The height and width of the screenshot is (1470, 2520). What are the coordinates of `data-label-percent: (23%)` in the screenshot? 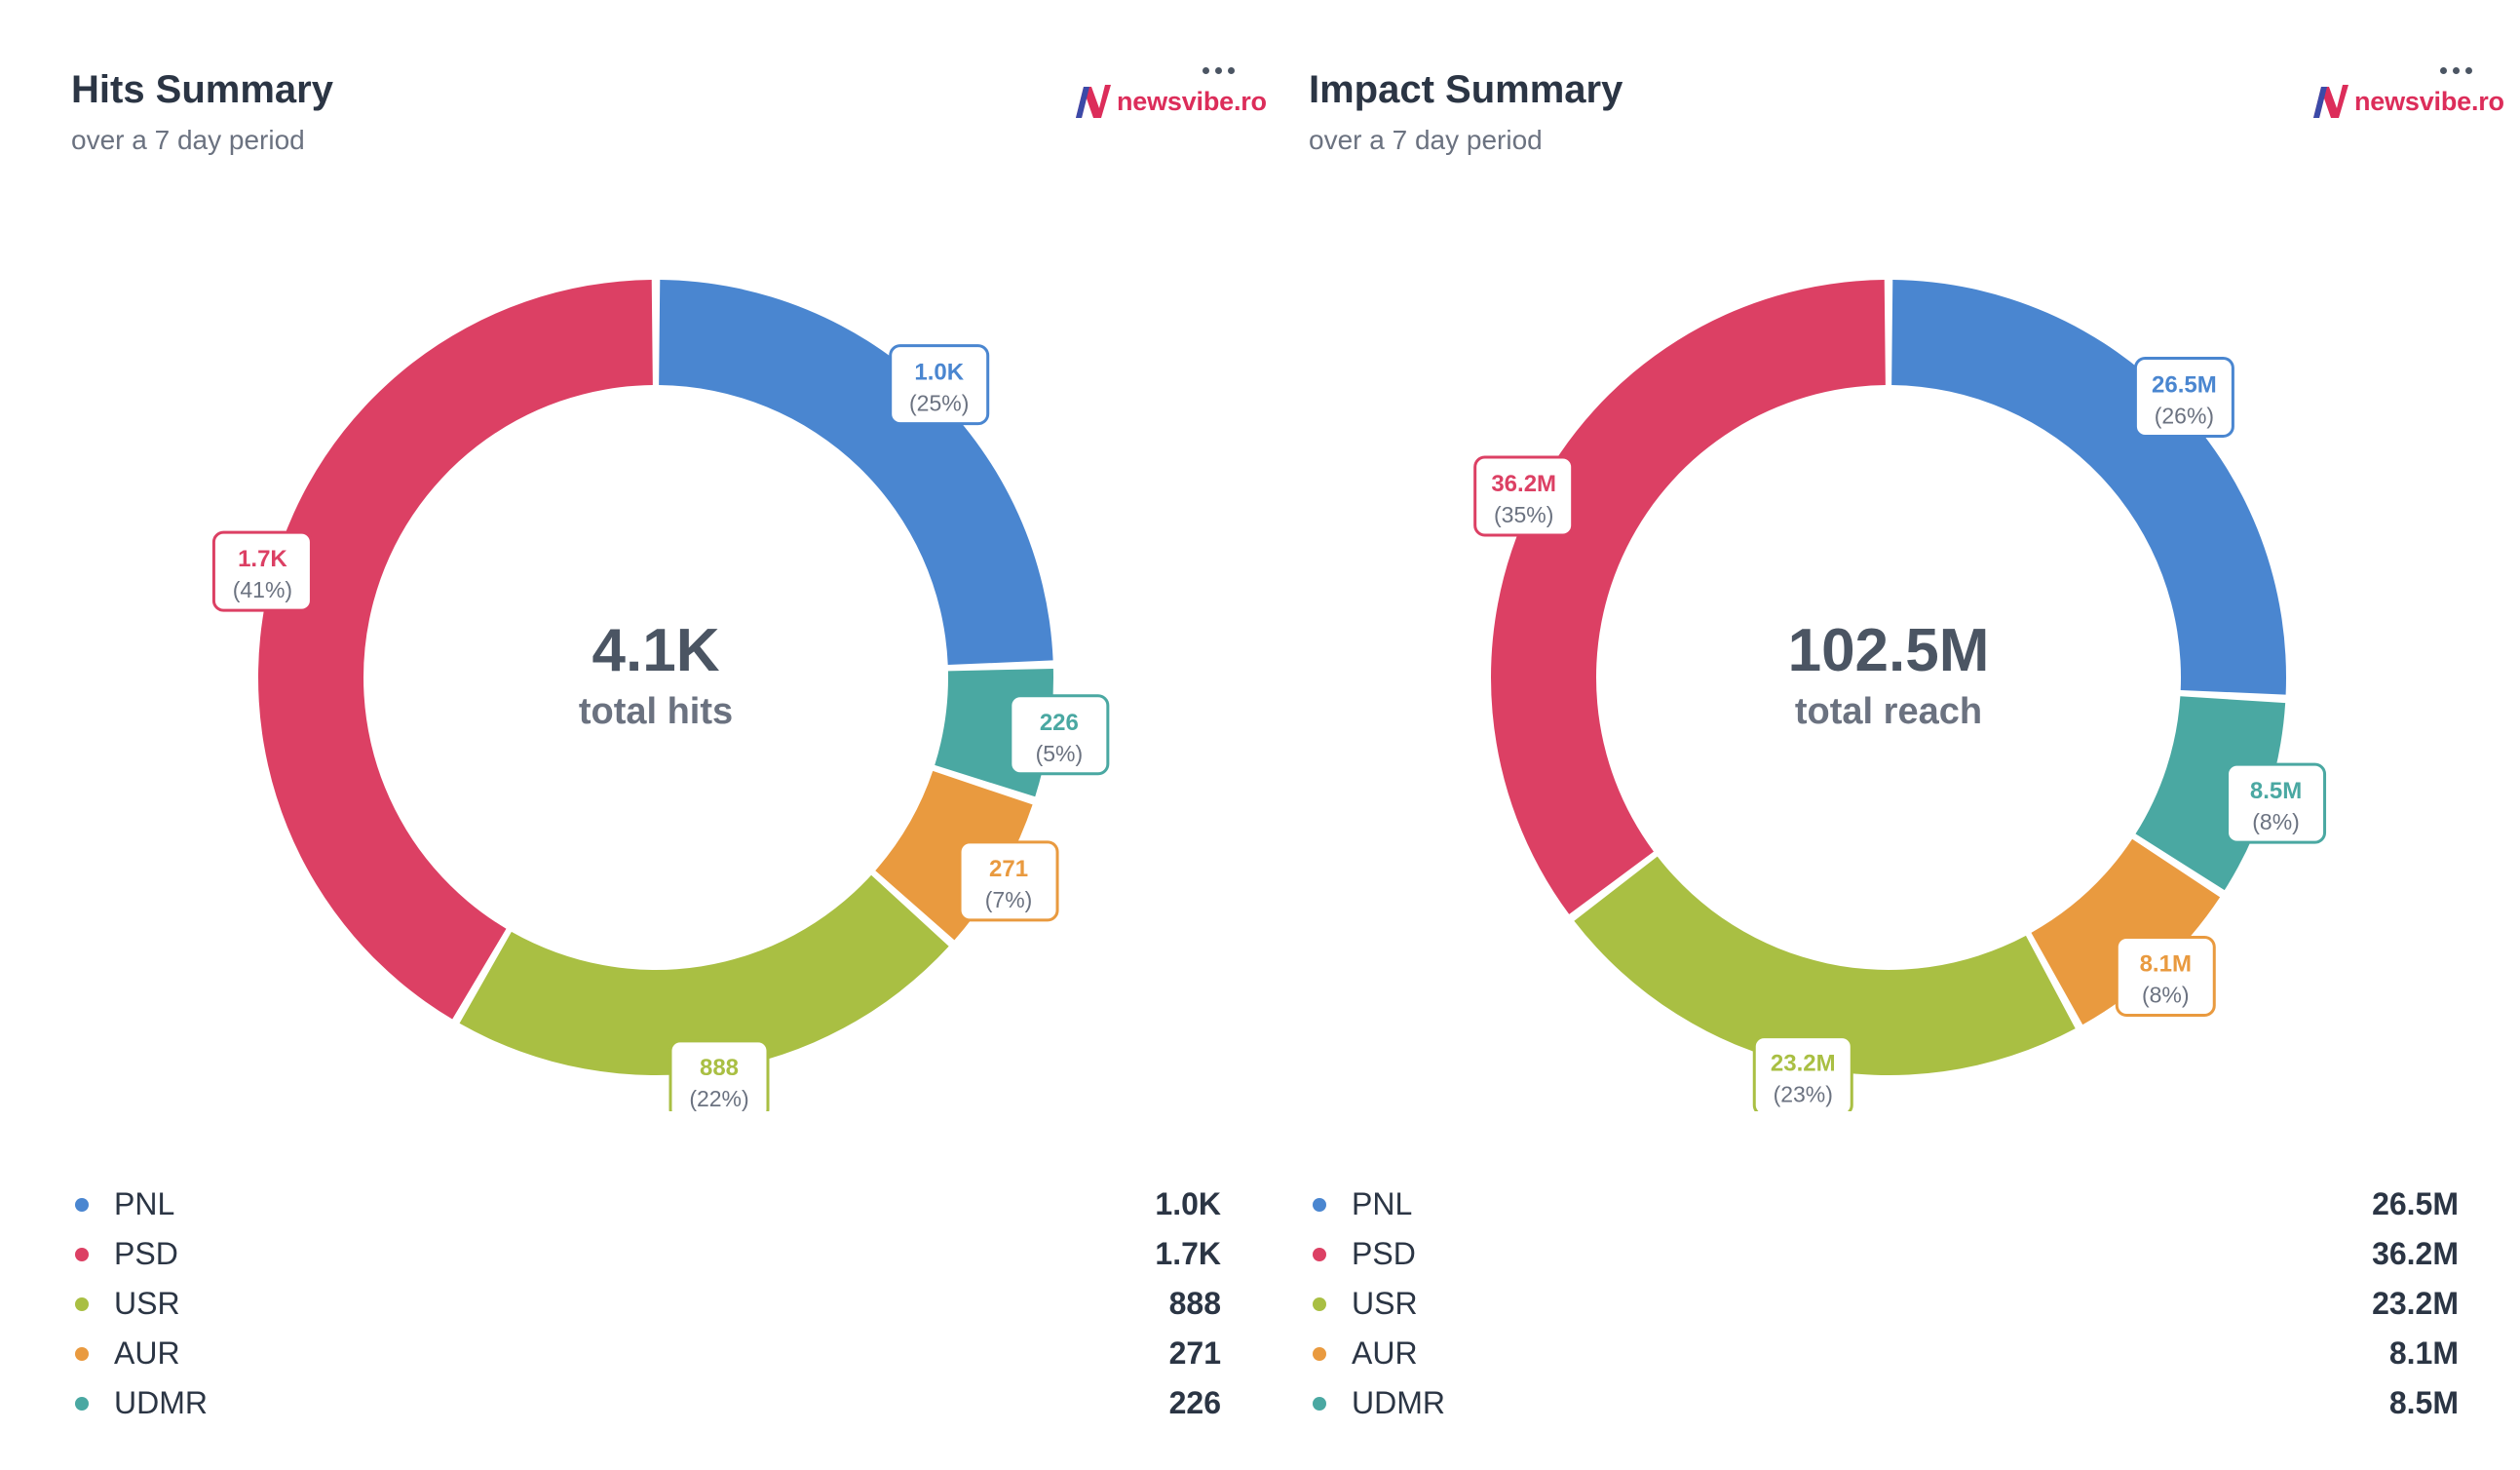 It's located at (1803, 1094).